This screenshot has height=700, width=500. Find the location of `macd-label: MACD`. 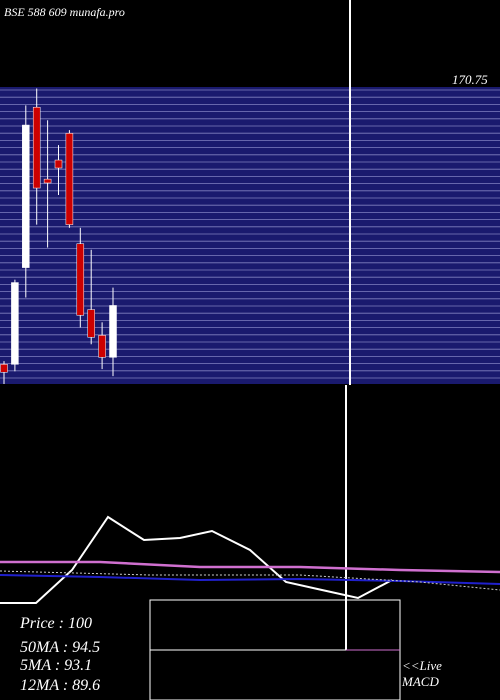

macd-label: MACD is located at coordinates (420, 681).